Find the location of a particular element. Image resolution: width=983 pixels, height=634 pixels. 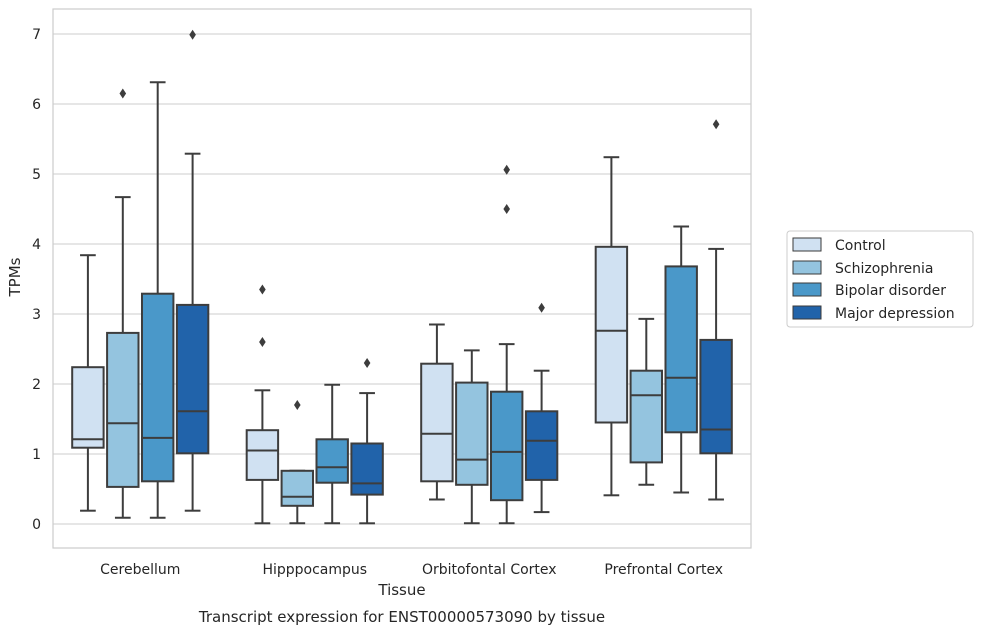

box-major-depression-prefrontal-cortex is located at coordinates (716, 310).